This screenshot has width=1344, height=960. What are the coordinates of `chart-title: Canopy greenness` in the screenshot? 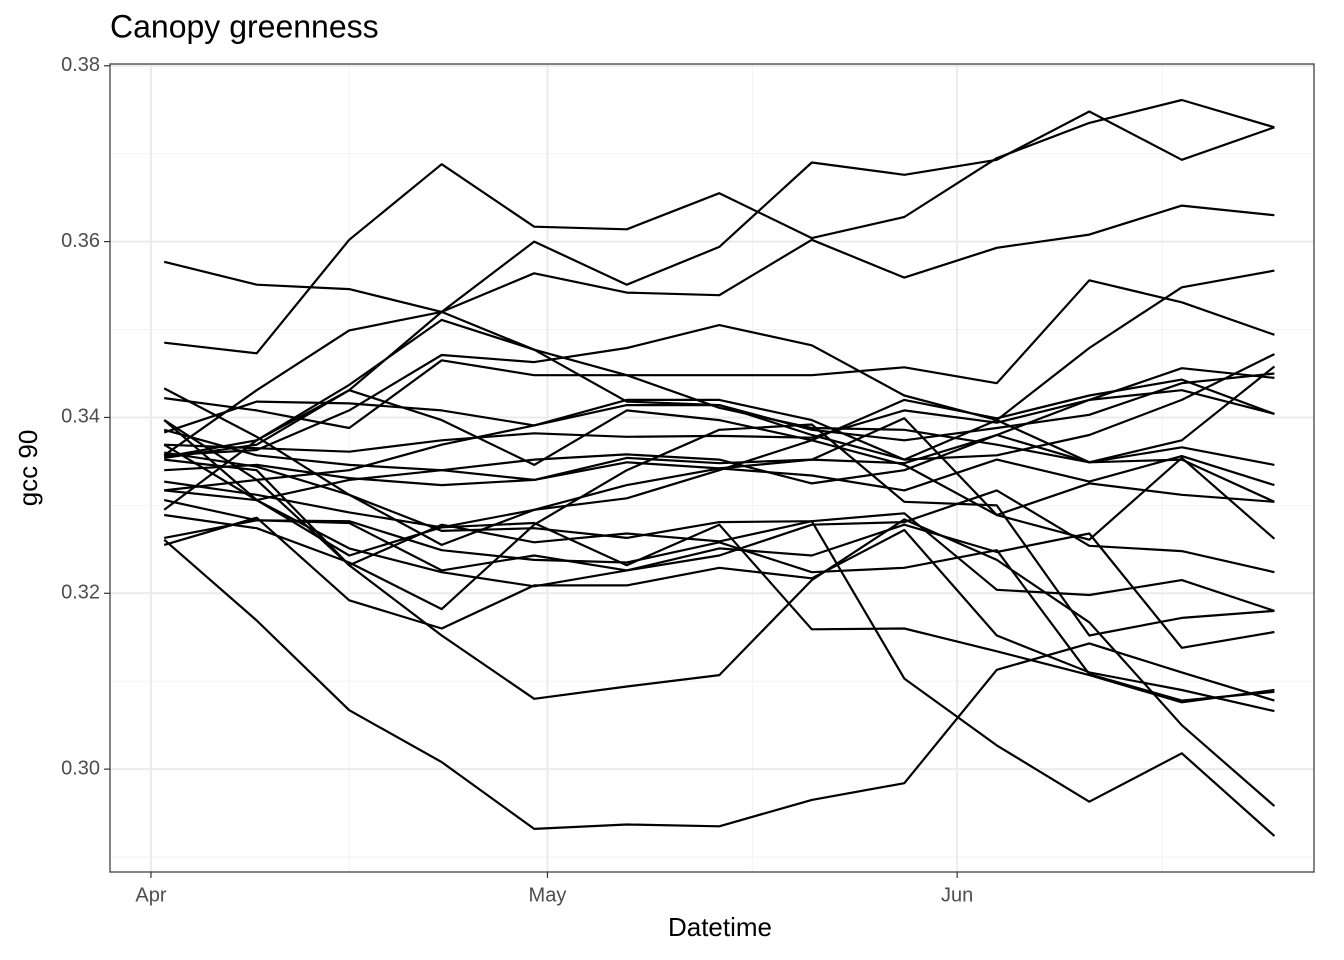 It's located at (244, 26).